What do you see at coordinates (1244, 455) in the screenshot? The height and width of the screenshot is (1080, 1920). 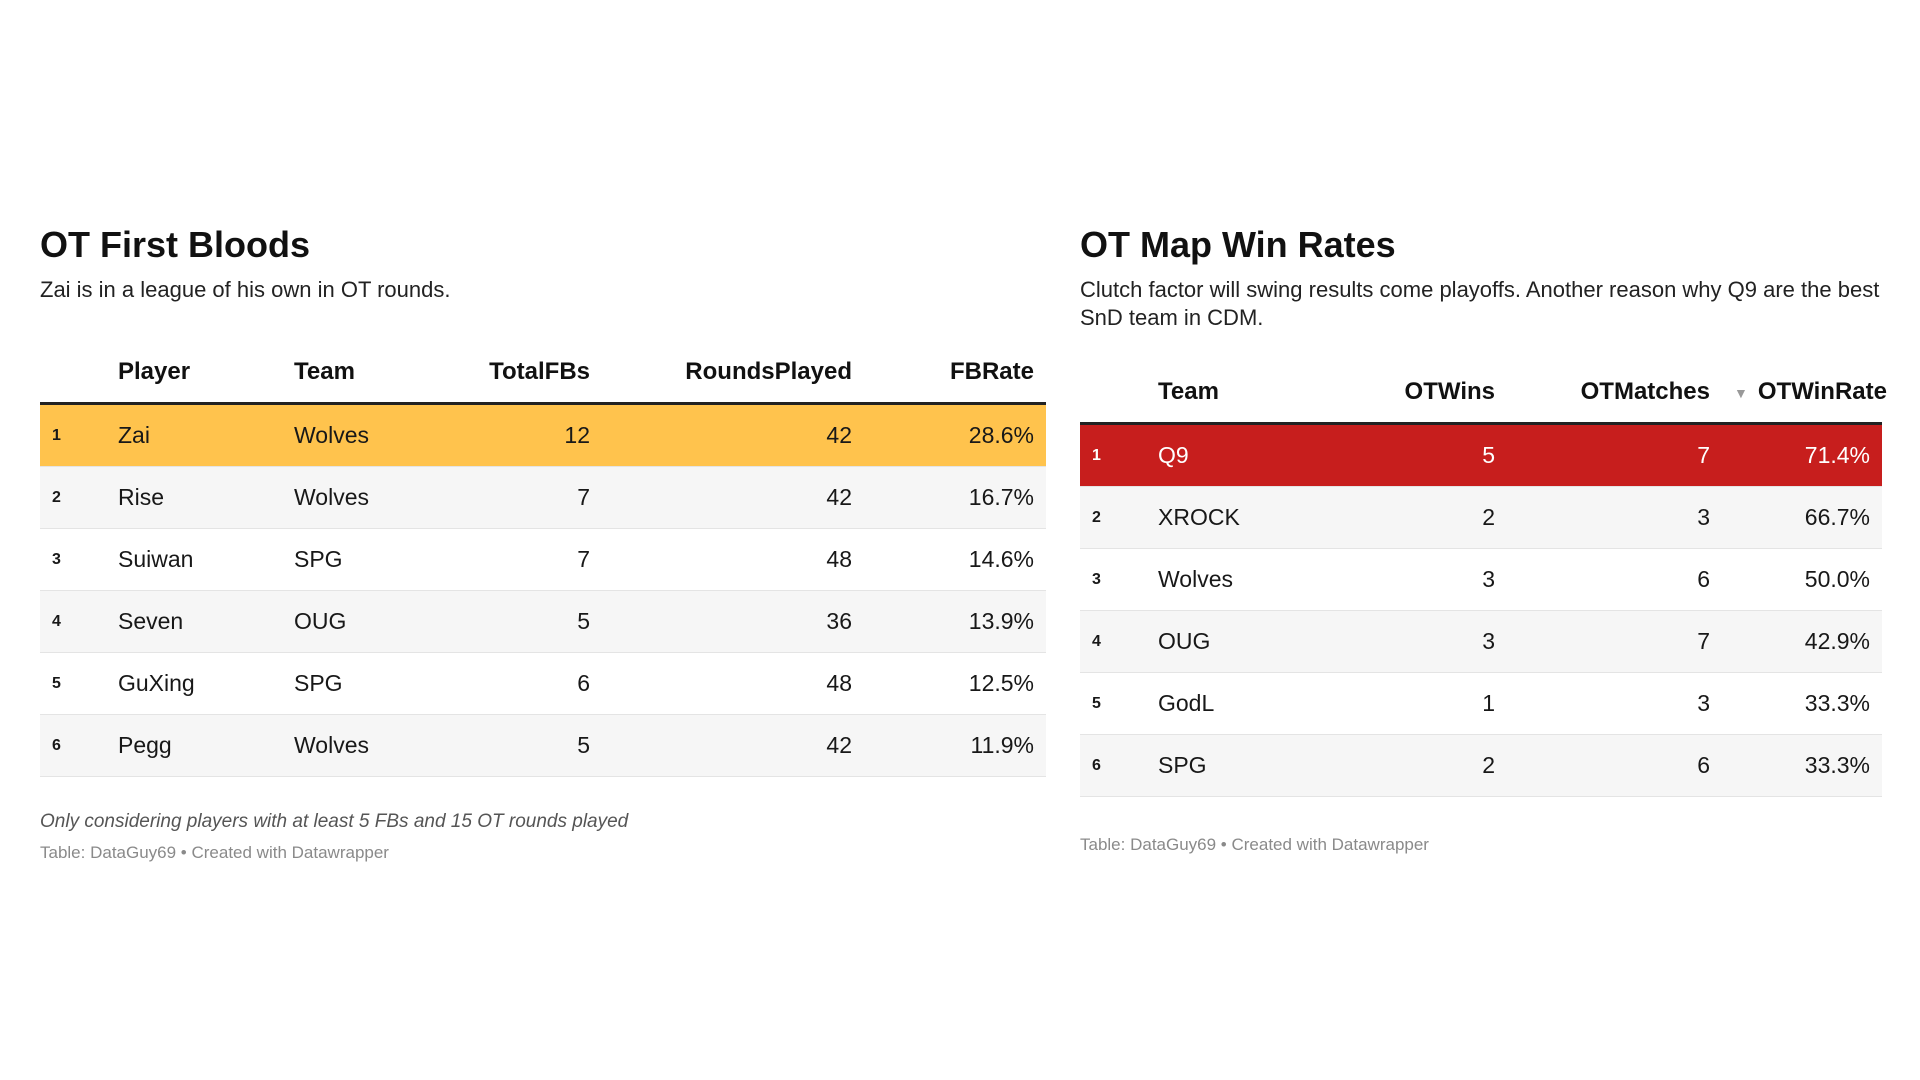 I see `team-cell: Q9` at bounding box center [1244, 455].